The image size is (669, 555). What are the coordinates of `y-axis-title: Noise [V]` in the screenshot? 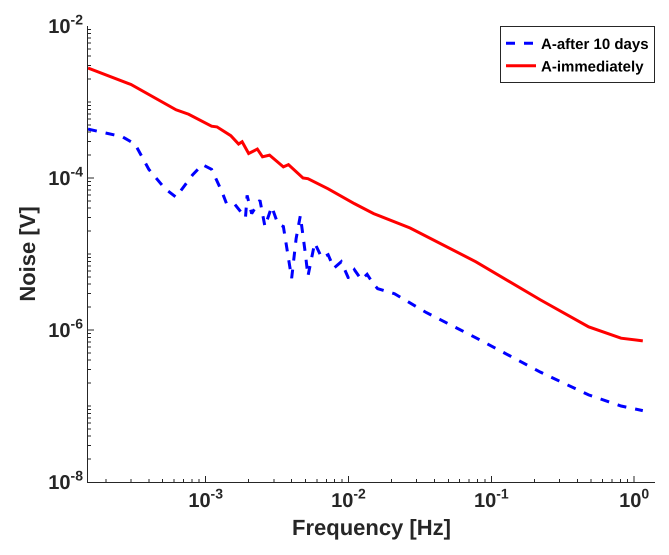 It's located at (27, 254).